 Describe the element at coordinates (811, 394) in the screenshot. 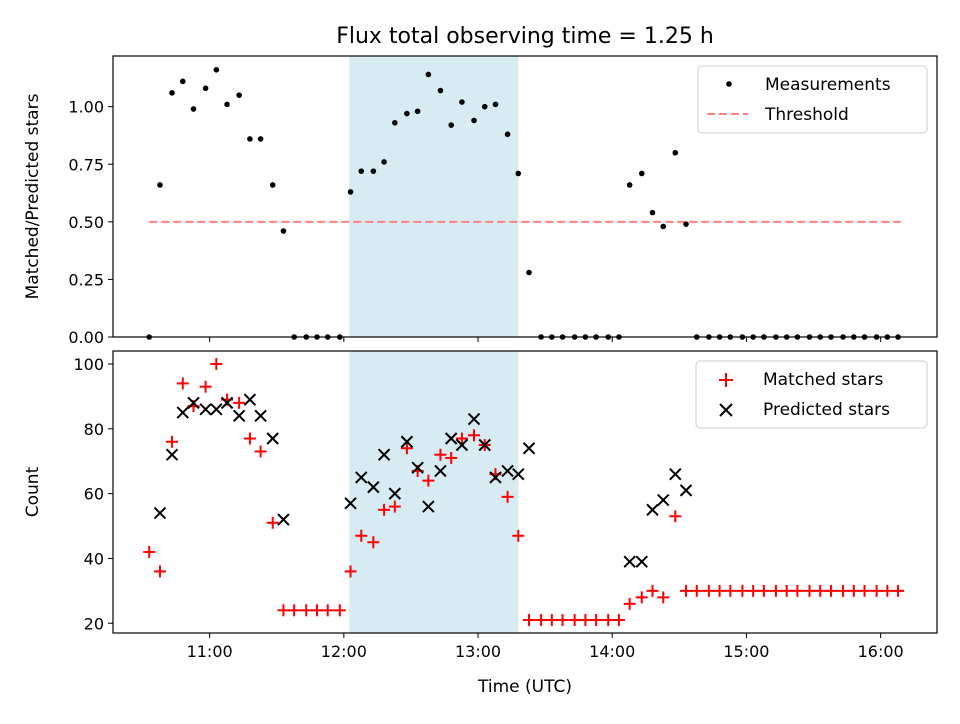

I see `bottom-legend: Matched stars Predicted stars` at that location.